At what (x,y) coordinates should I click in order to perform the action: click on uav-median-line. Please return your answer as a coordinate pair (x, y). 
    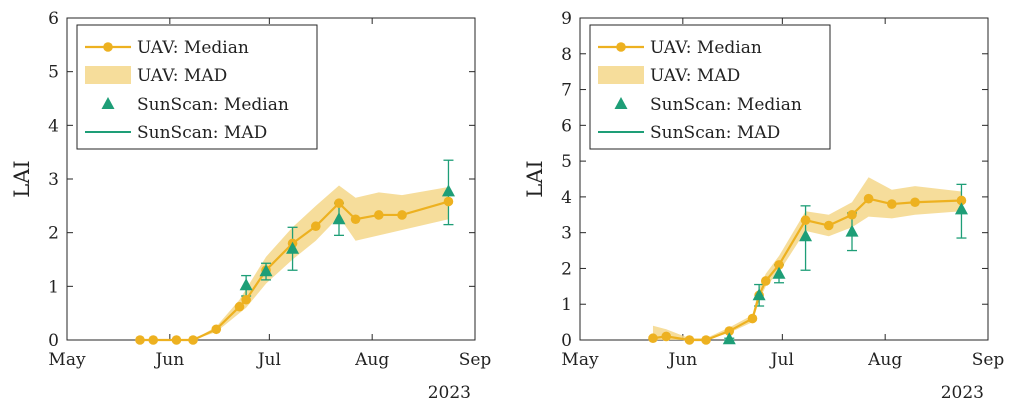
    Looking at the image, I should click on (807, 269).